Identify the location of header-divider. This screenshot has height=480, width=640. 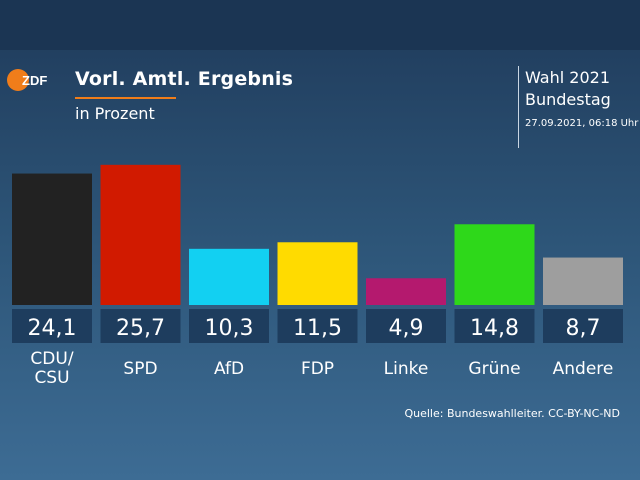
(518, 107).